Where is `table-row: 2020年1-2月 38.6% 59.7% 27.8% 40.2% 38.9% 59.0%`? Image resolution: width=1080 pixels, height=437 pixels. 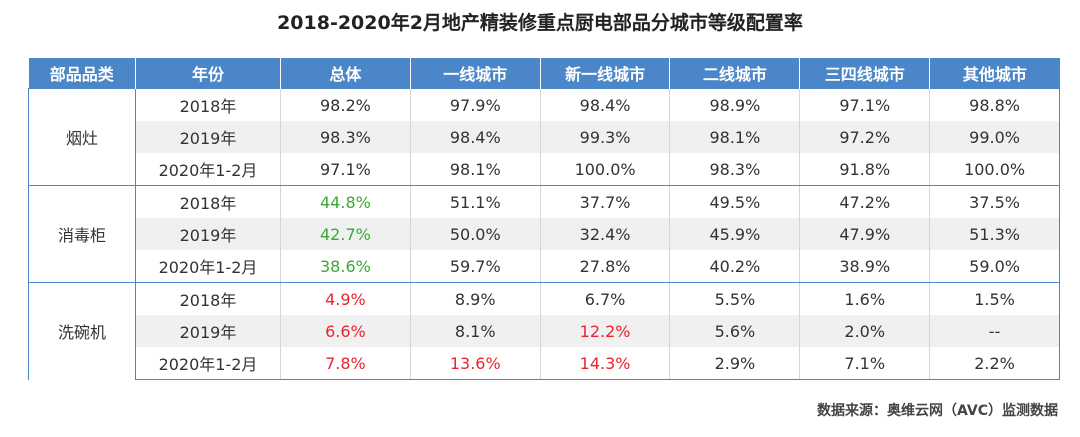
table-row: 2020年1-2月 38.6% 59.7% 27.8% 40.2% 38.9% 59.0% is located at coordinates (544, 266).